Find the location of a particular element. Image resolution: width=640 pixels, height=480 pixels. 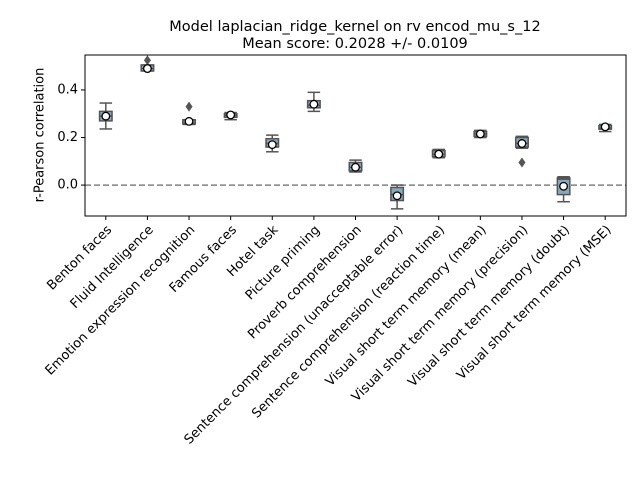

y-tick-label: 0.0 is located at coordinates (67, 185).